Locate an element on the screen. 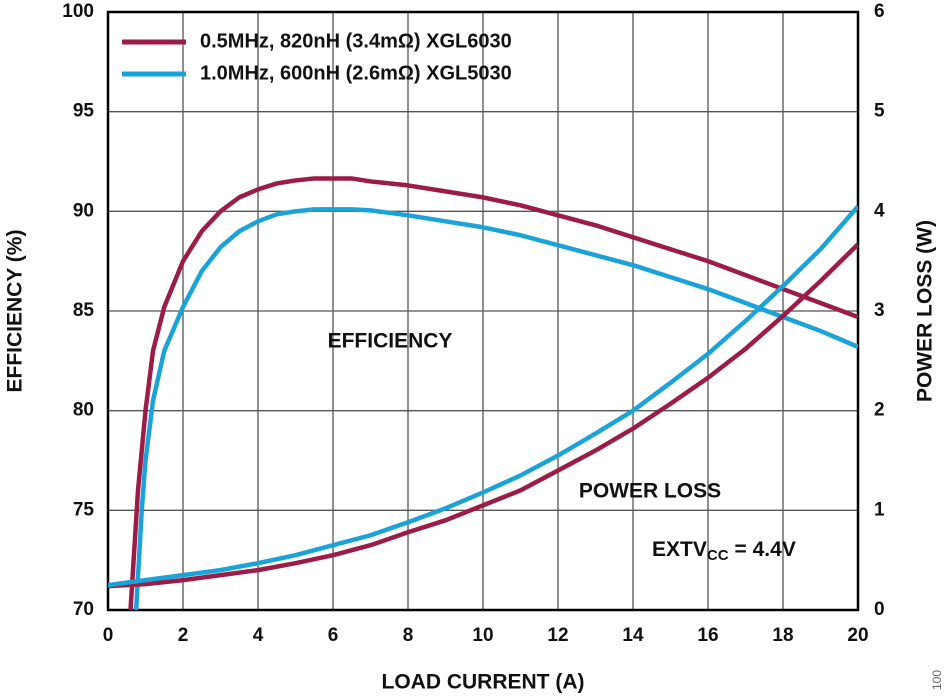 The height and width of the screenshot is (700, 948). x-axis-label: LOAD CURRENT (A) is located at coordinates (483, 682).